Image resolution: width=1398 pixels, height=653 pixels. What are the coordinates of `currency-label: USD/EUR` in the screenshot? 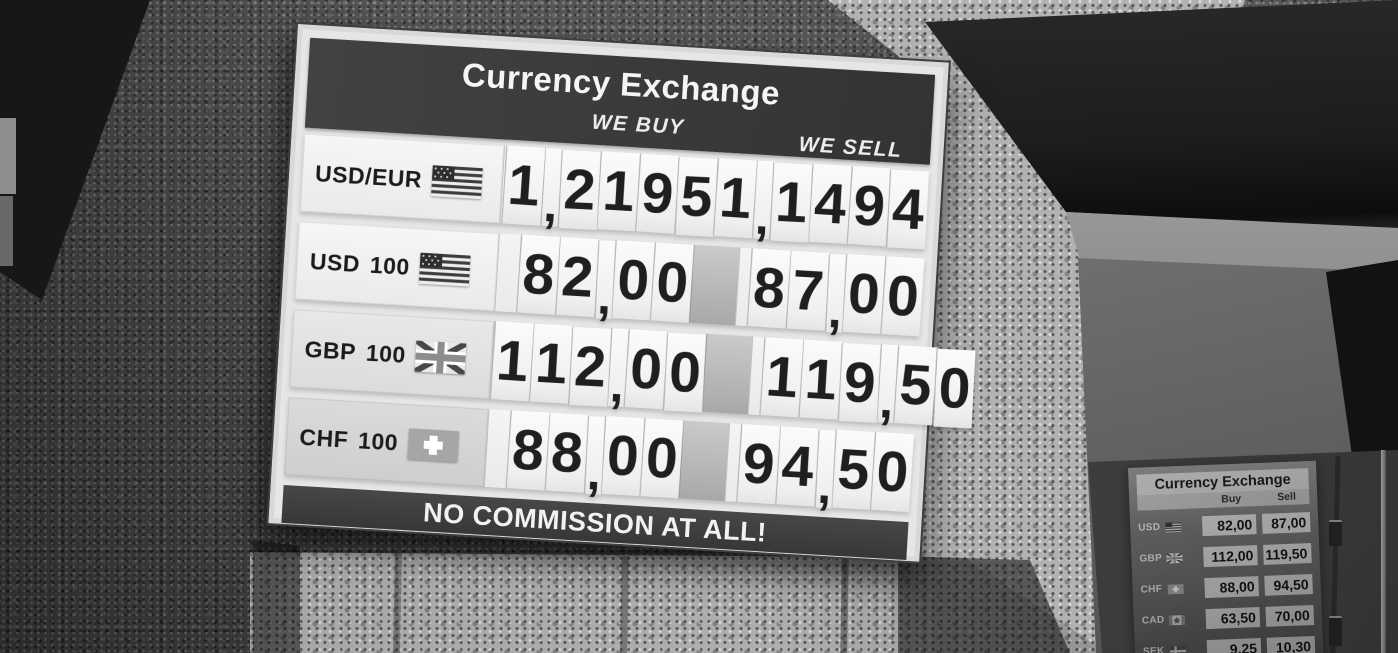 It's located at (402, 178).